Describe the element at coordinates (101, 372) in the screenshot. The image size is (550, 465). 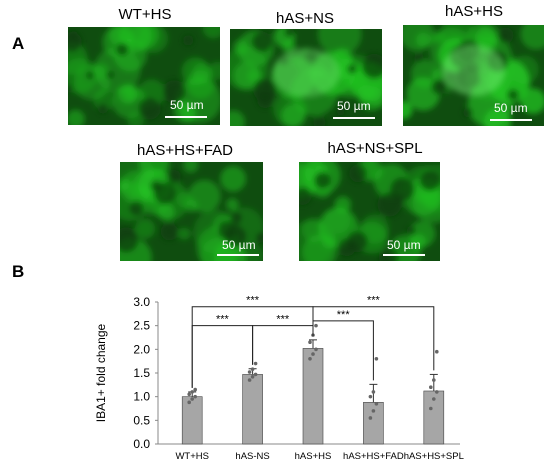
I see `y-axis-label: IBA1+ fold change` at that location.